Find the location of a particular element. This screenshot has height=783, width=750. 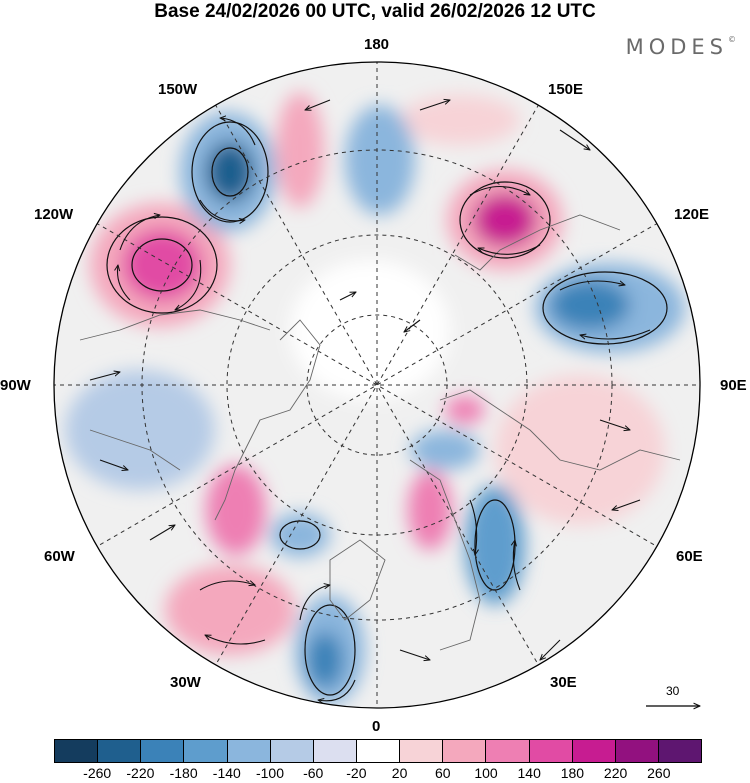

colorbar-tick-label: 100 is located at coordinates (486, 773).